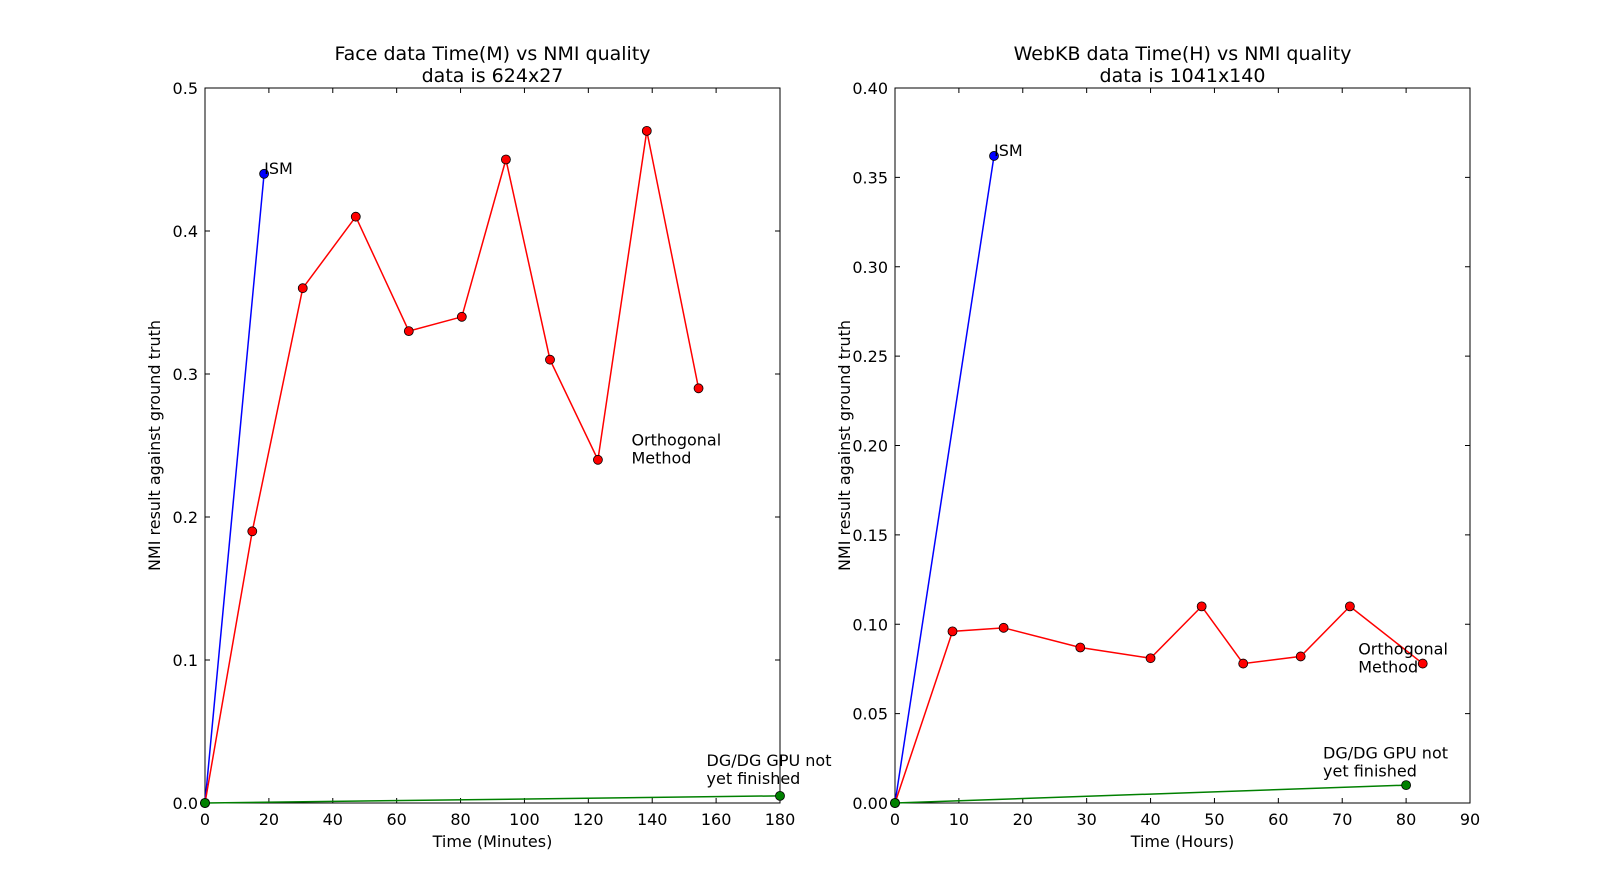 This screenshot has height=886, width=1622. What do you see at coordinates (870, 803) in the screenshot?
I see `y-tick-label: 0.00` at bounding box center [870, 803].